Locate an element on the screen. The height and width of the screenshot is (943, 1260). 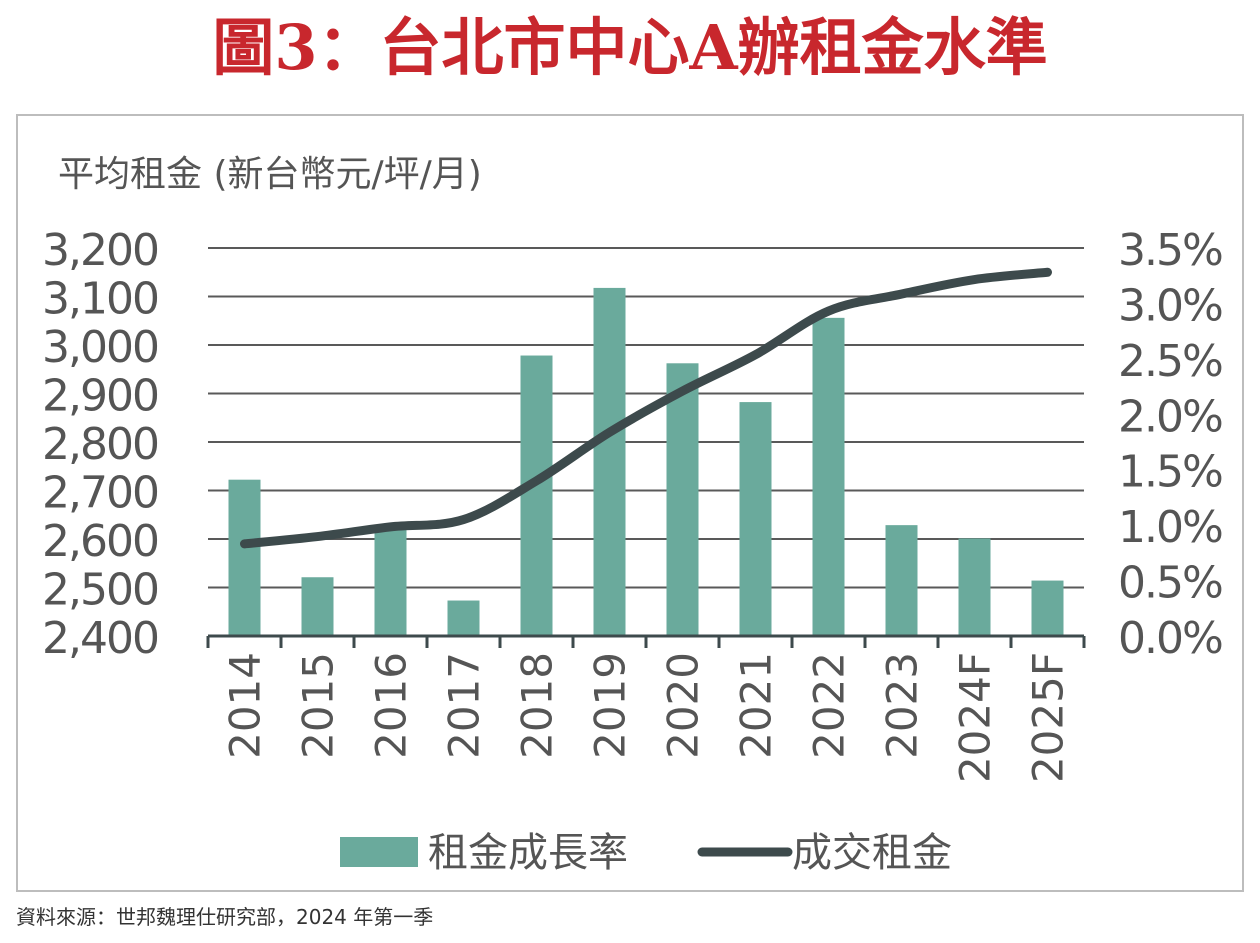
source-note: 資料來源：世邦魏理仕研究部，2024 年第一季 is located at coordinates (225, 917).